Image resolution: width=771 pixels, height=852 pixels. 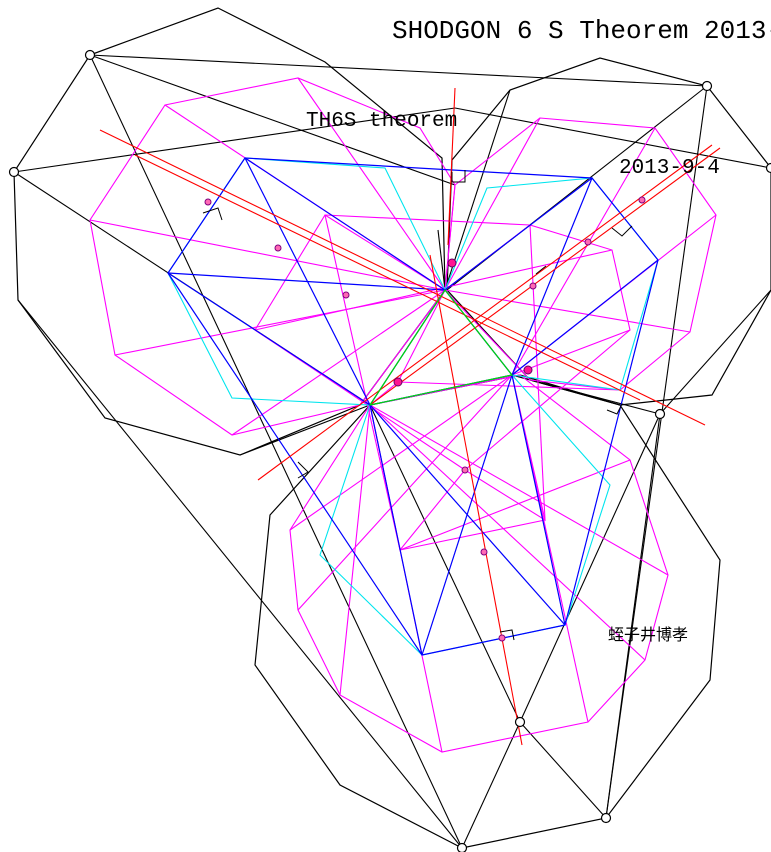 I want to click on cyan-hexagon-right, so click(x=551, y=284).